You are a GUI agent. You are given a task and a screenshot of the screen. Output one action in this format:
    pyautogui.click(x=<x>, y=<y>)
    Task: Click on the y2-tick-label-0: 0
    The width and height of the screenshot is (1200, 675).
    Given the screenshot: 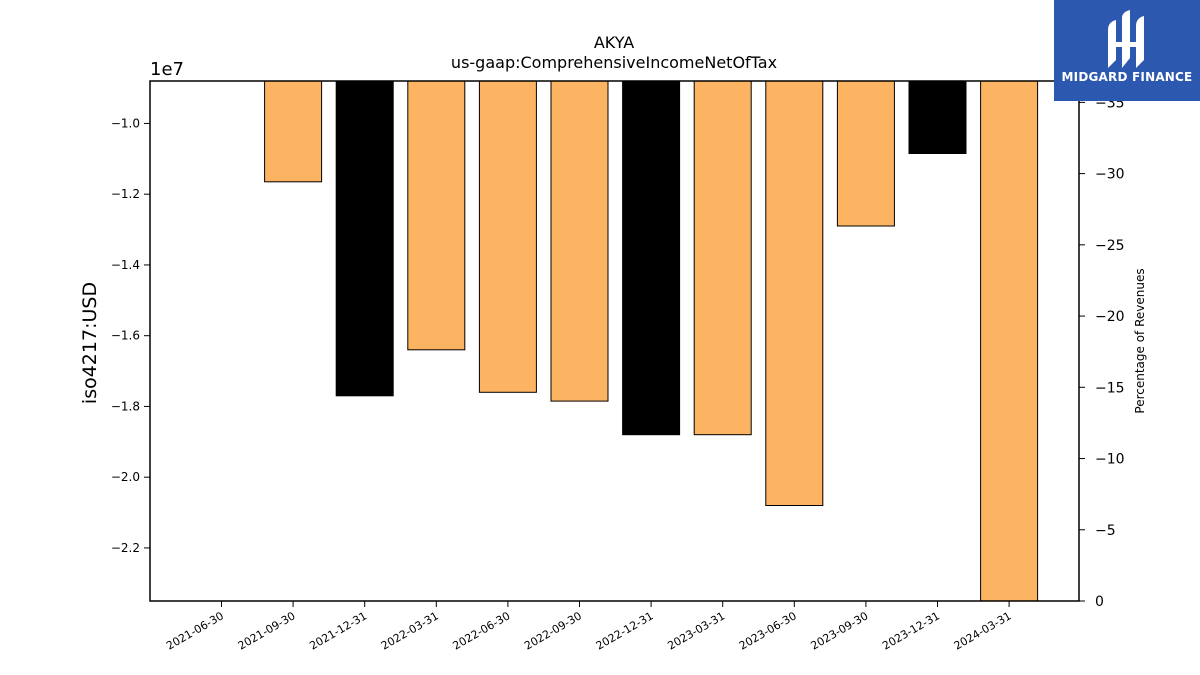 What is the action you would take?
    pyautogui.click(x=1099, y=602)
    